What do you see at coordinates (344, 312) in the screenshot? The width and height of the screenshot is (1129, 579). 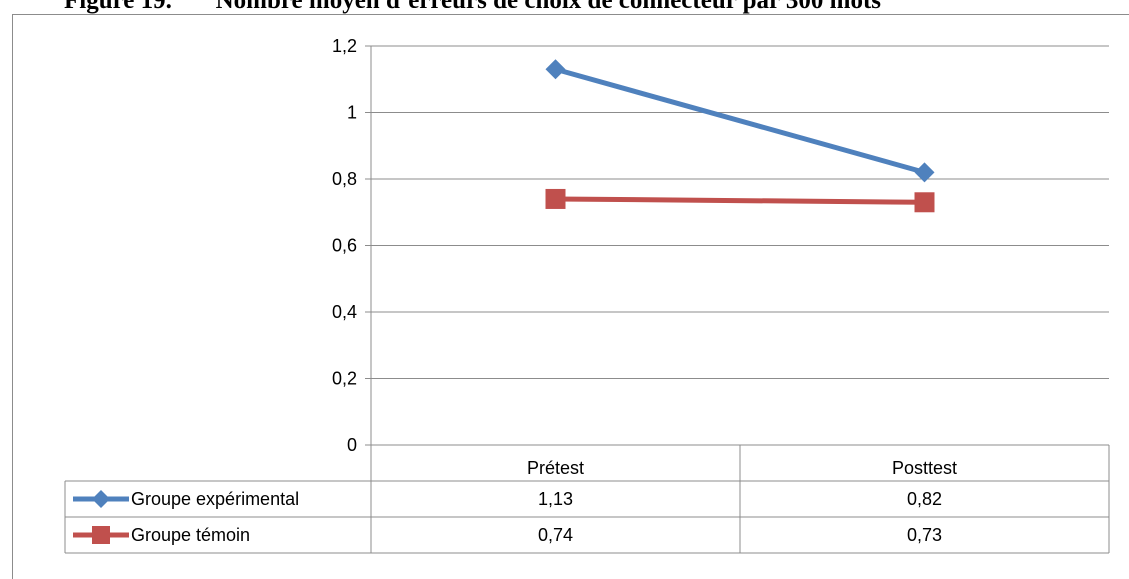 I see `y-tick-label: 0,4` at bounding box center [344, 312].